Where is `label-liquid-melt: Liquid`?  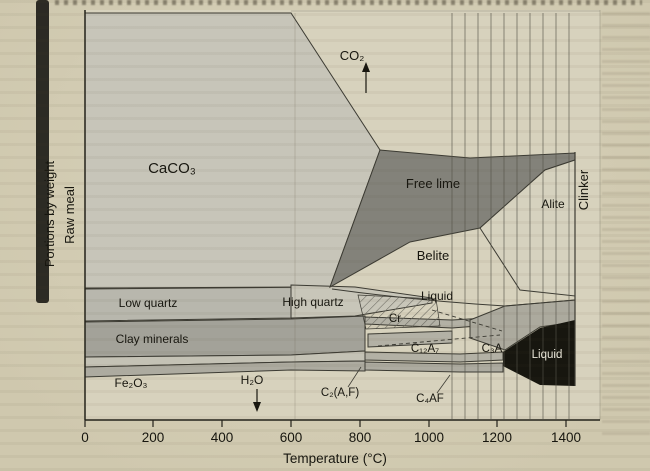 label-liquid-melt: Liquid is located at coordinates (547, 355).